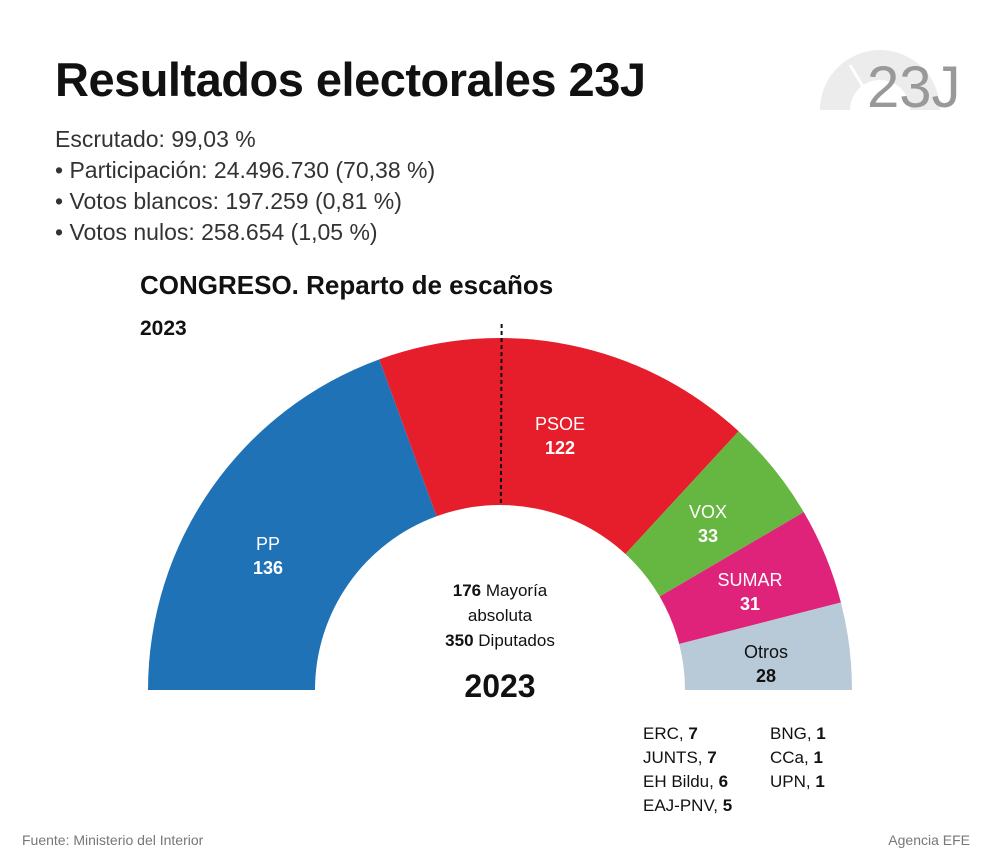  I want to click on majority-label-2: absoluta, so click(500, 615).